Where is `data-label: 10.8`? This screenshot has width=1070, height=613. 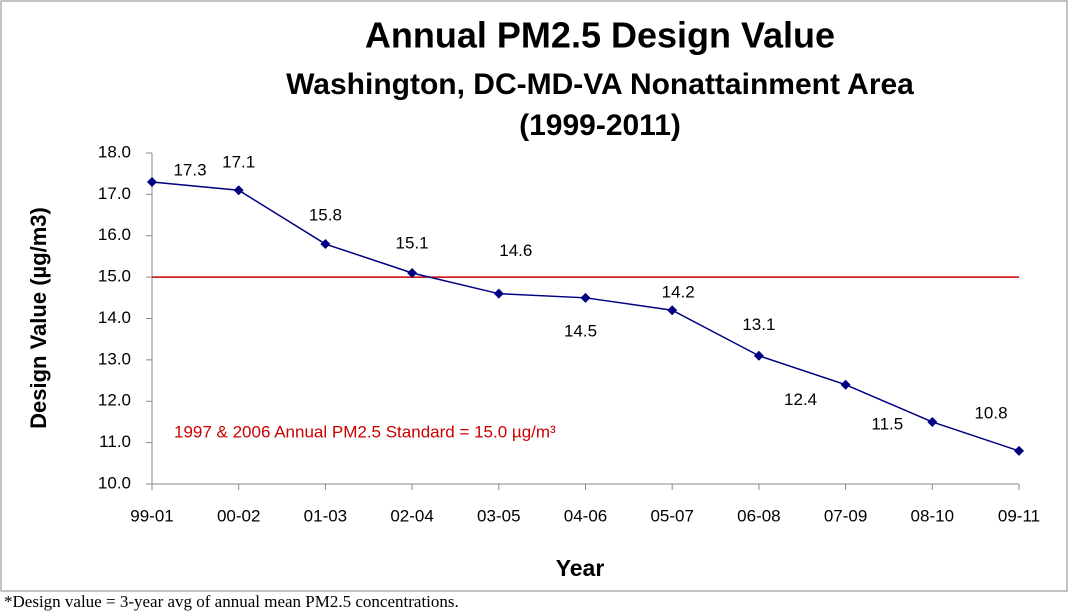
data-label: 10.8 is located at coordinates (990, 412).